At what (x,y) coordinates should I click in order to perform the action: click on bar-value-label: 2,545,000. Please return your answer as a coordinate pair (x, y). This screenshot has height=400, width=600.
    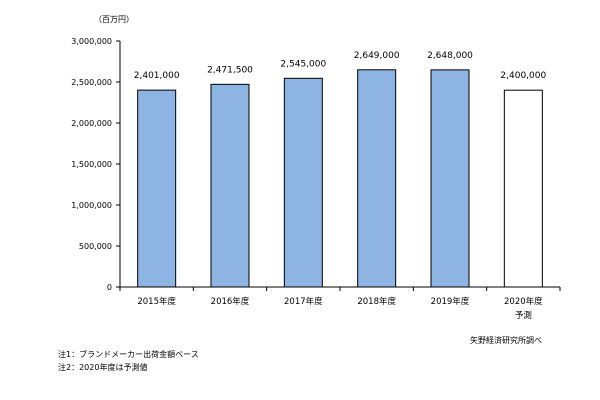
    Looking at the image, I should click on (303, 64).